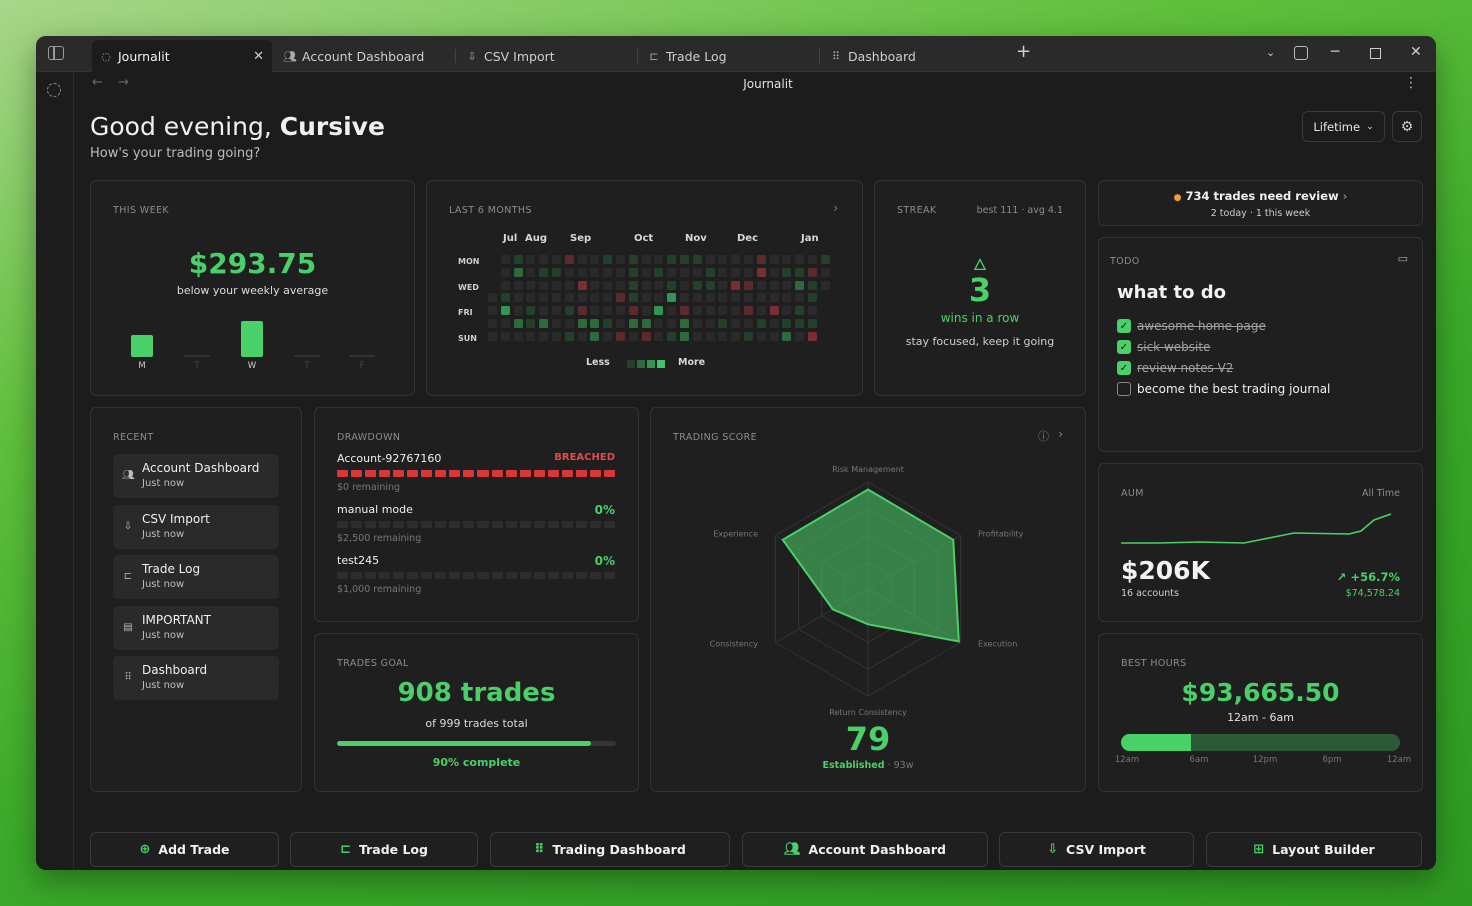  What do you see at coordinates (980, 341) in the screenshot?
I see `streak-note: stay focused, keep it going` at bounding box center [980, 341].